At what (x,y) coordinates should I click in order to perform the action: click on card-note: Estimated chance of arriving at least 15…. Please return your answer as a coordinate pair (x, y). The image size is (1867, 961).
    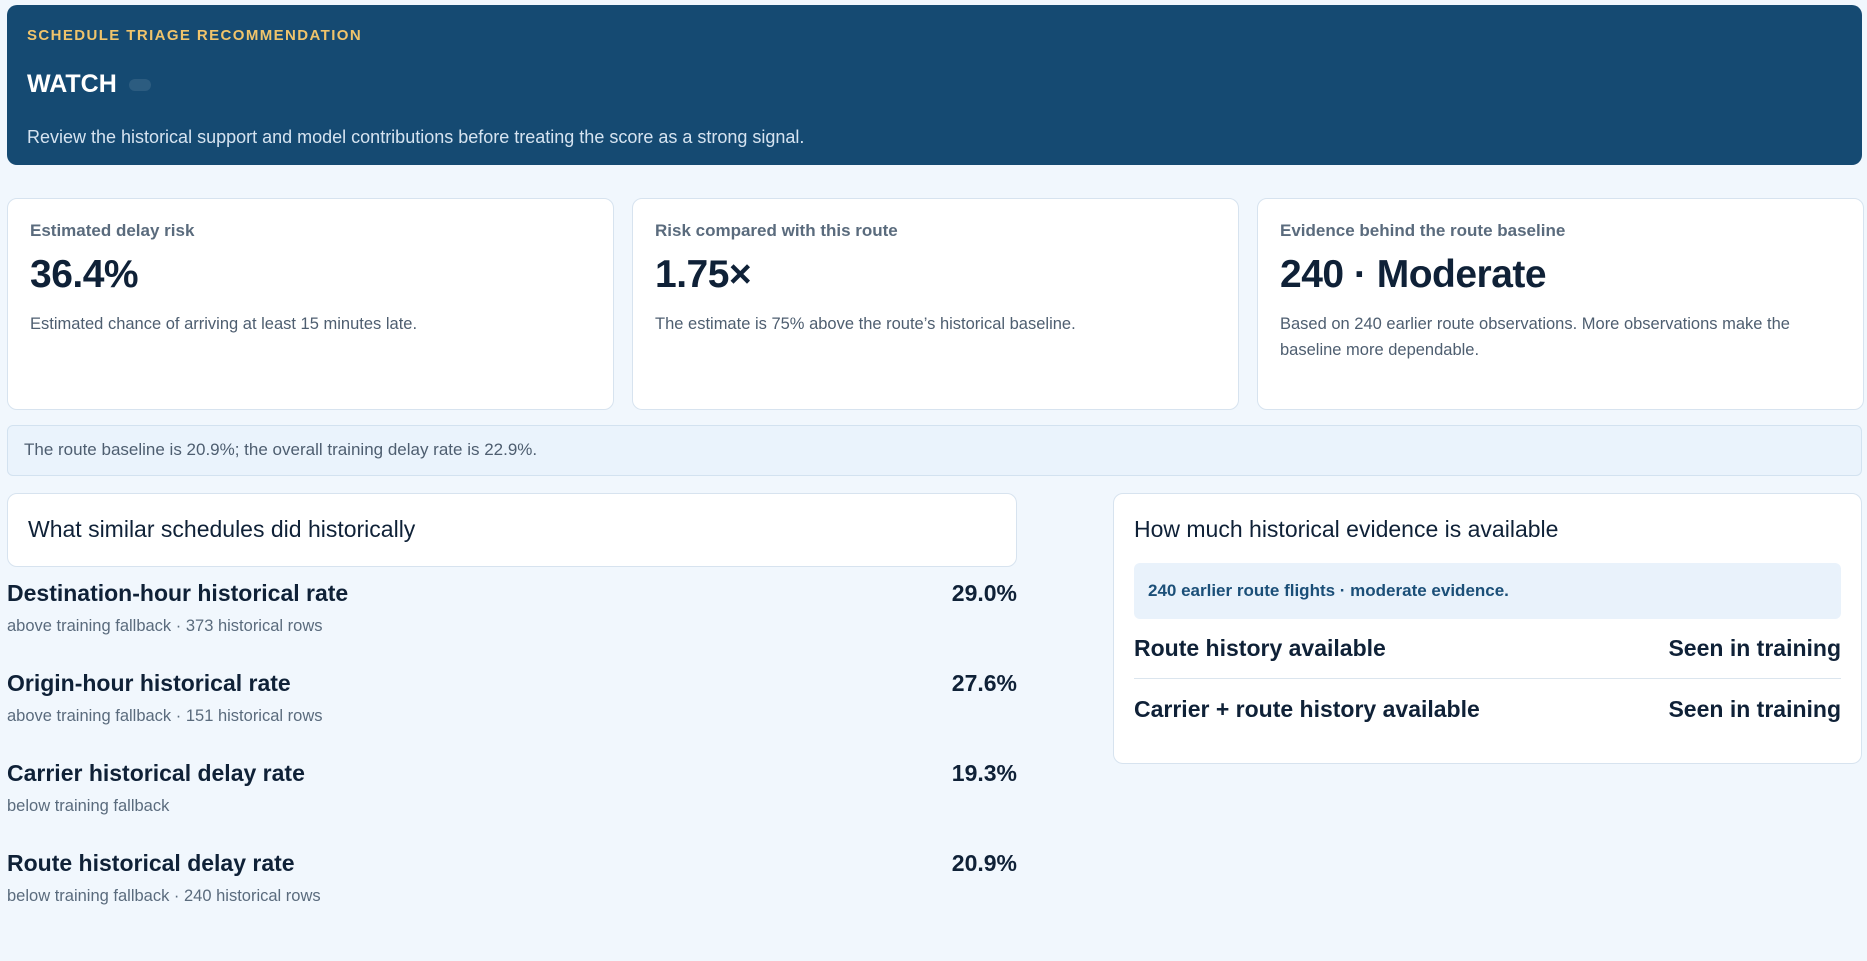
    Looking at the image, I should click on (224, 324).